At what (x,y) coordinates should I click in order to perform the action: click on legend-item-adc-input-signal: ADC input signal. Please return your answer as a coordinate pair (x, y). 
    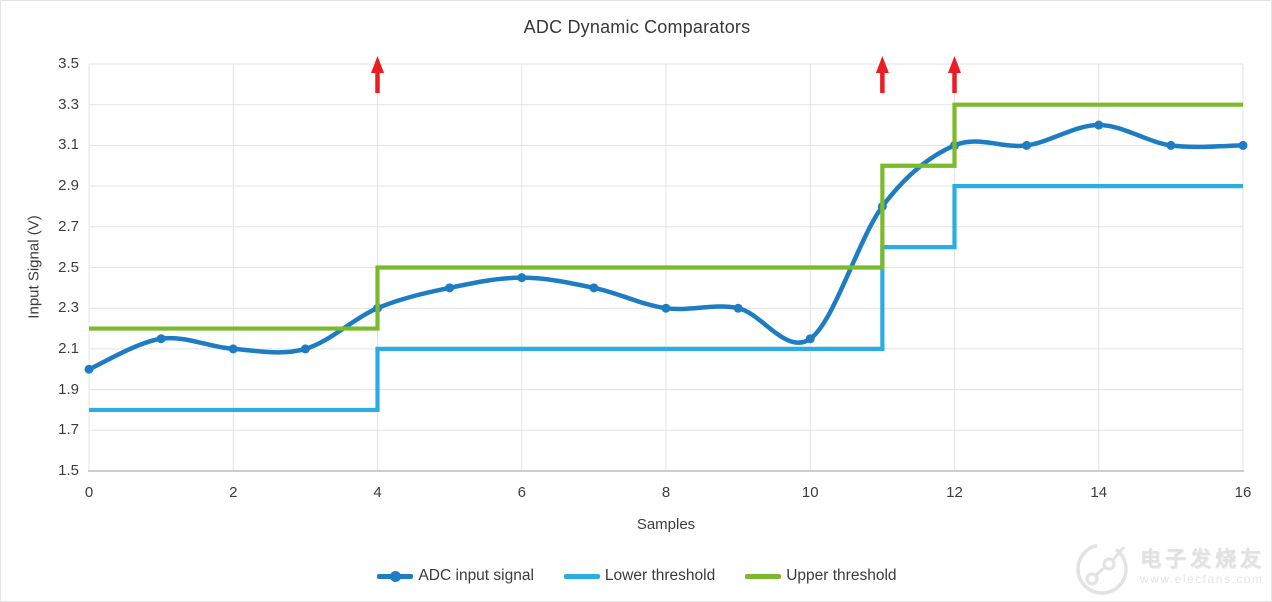
    Looking at the image, I should click on (455, 576).